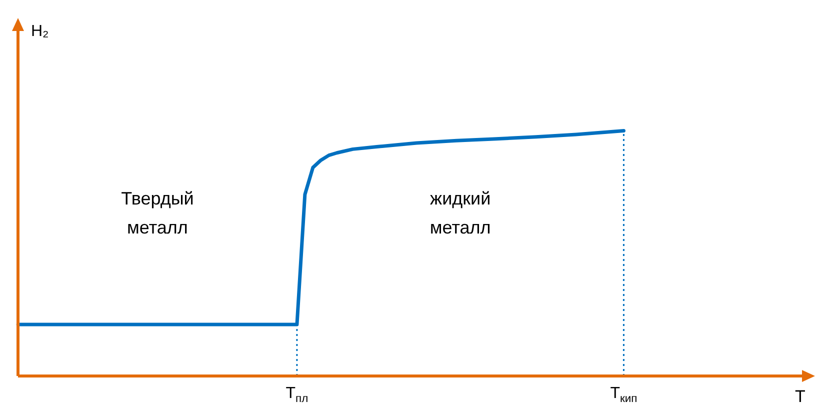 This screenshot has width=821, height=403. I want to click on annotation: Твердый металл, so click(157, 213).